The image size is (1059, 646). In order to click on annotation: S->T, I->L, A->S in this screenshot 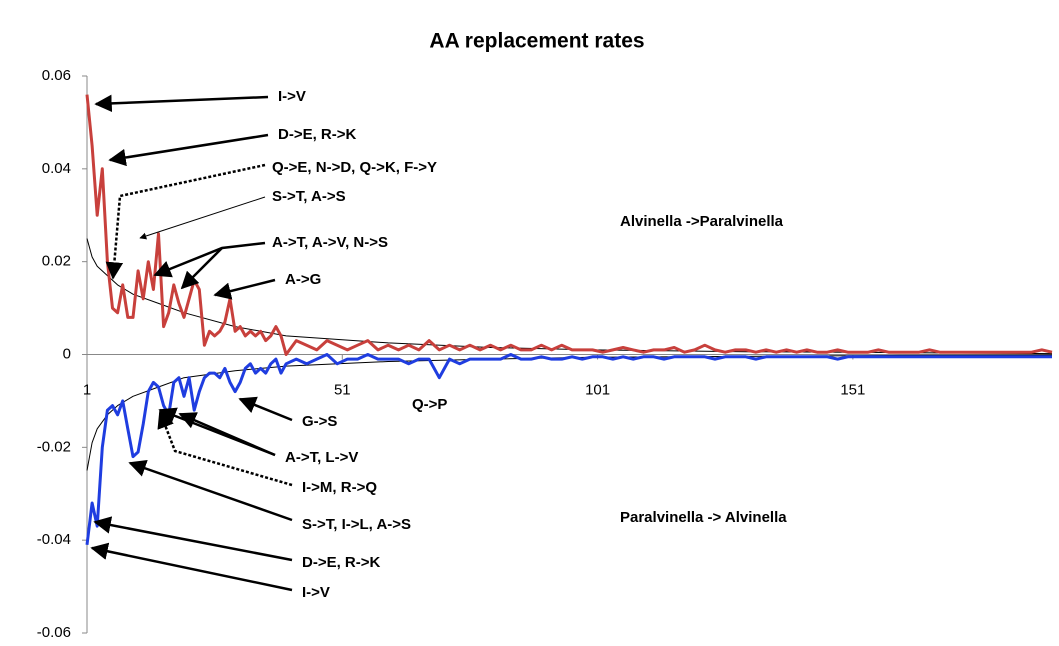, I will do `click(356, 524)`.